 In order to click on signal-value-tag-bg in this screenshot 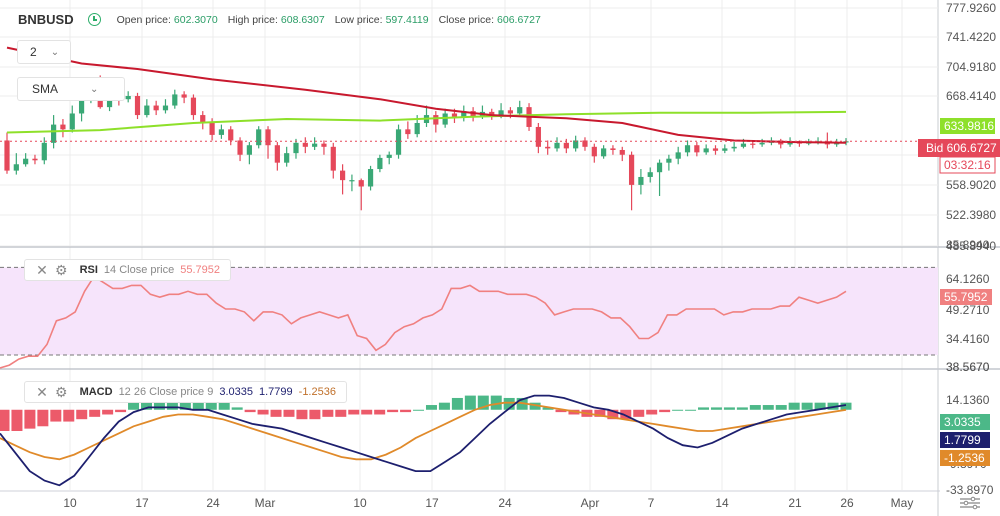, I will do `click(965, 440)`.